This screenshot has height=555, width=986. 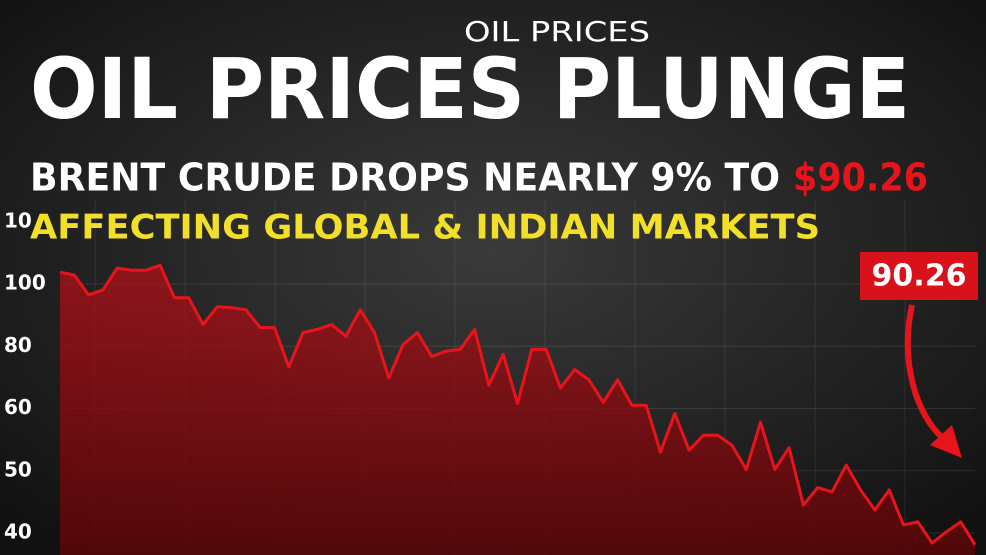 What do you see at coordinates (557, 31) in the screenshot?
I see `kicker: OIL PRICES` at bounding box center [557, 31].